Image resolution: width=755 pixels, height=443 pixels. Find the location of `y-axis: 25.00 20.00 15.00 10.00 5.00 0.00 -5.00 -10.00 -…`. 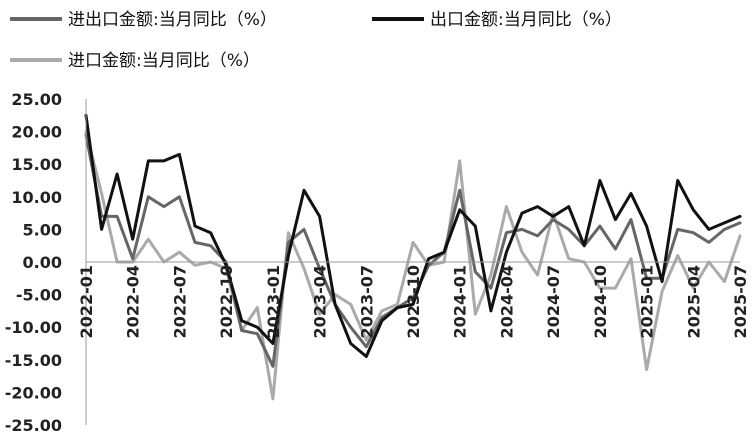

y-axis: 25.00 20.00 15.00 10.00 5.00 0.00 -5.00 -10.00 -… is located at coordinates (33, 262).